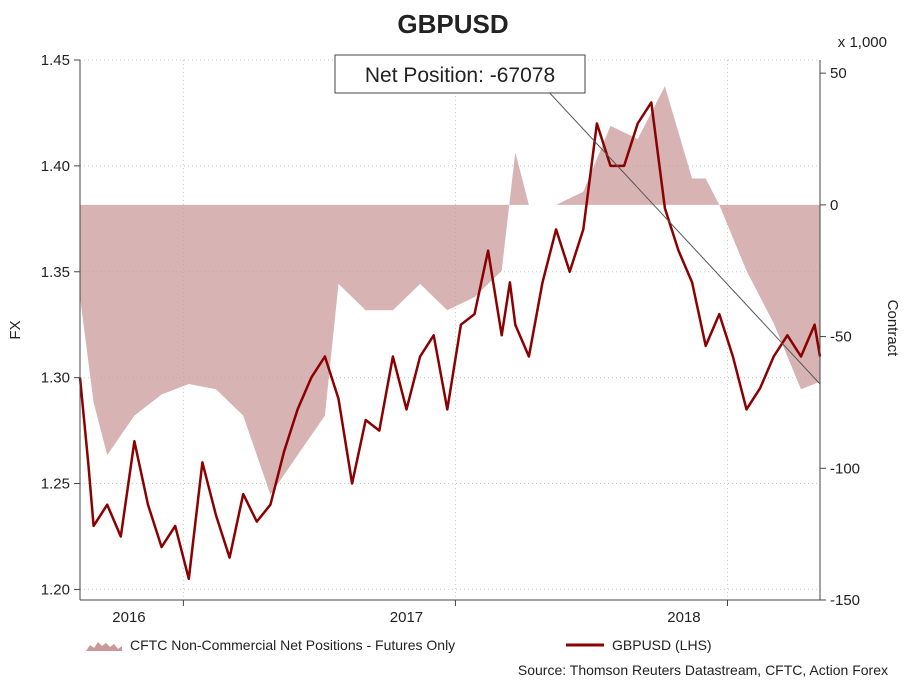 This screenshot has height=682, width=909. What do you see at coordinates (55, 166) in the screenshot?
I see `left-tick-label-4: 1.40` at bounding box center [55, 166].